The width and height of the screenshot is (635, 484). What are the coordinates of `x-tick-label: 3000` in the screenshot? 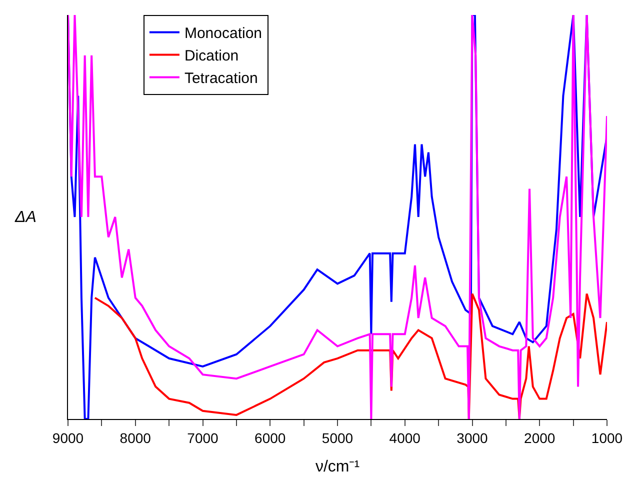 It's located at (472, 438).